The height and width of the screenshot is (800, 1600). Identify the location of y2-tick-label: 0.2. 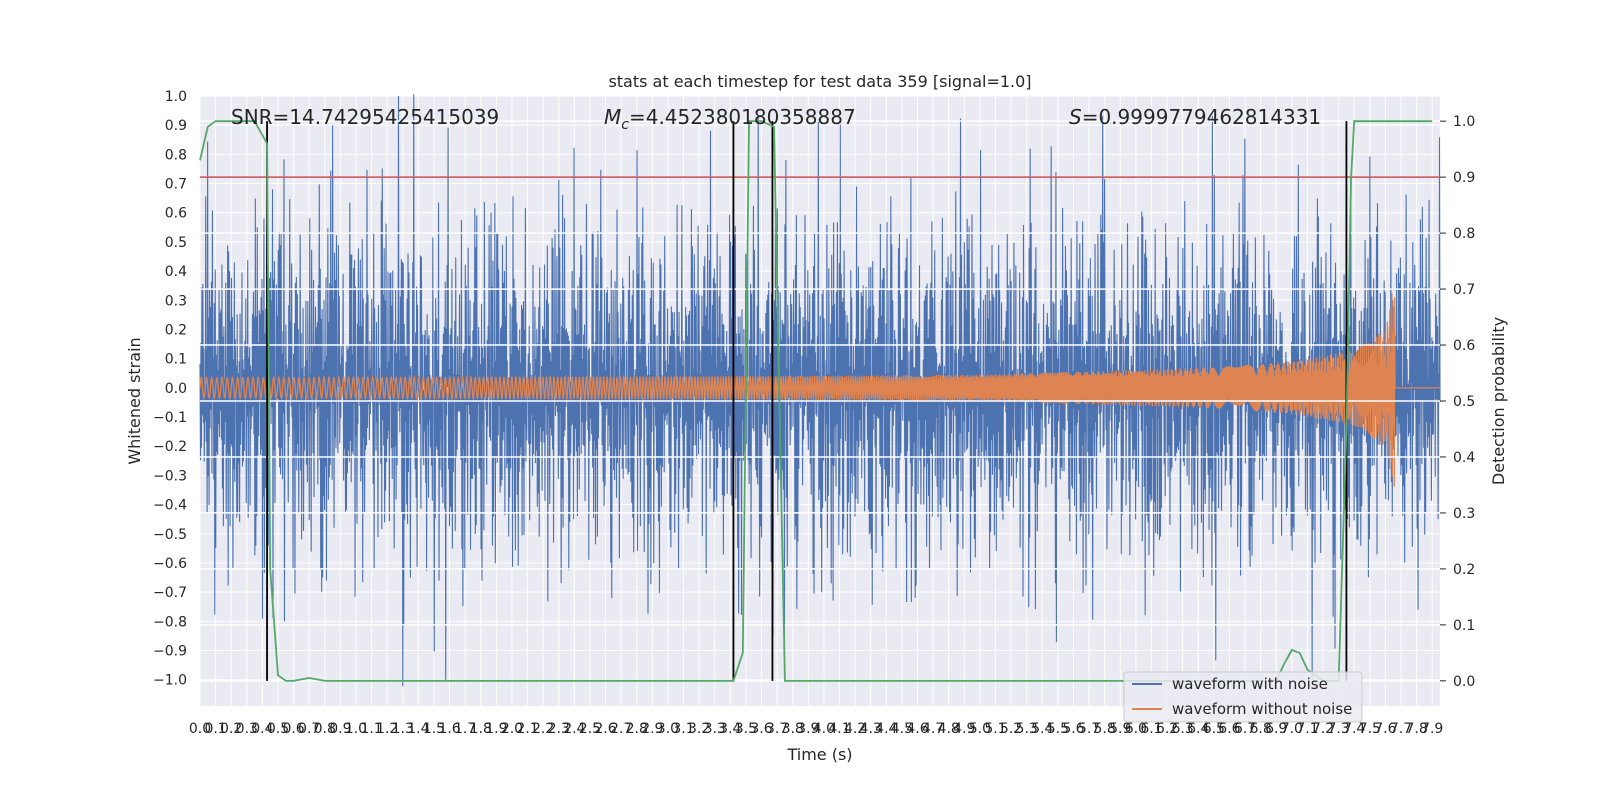
(1464, 570).